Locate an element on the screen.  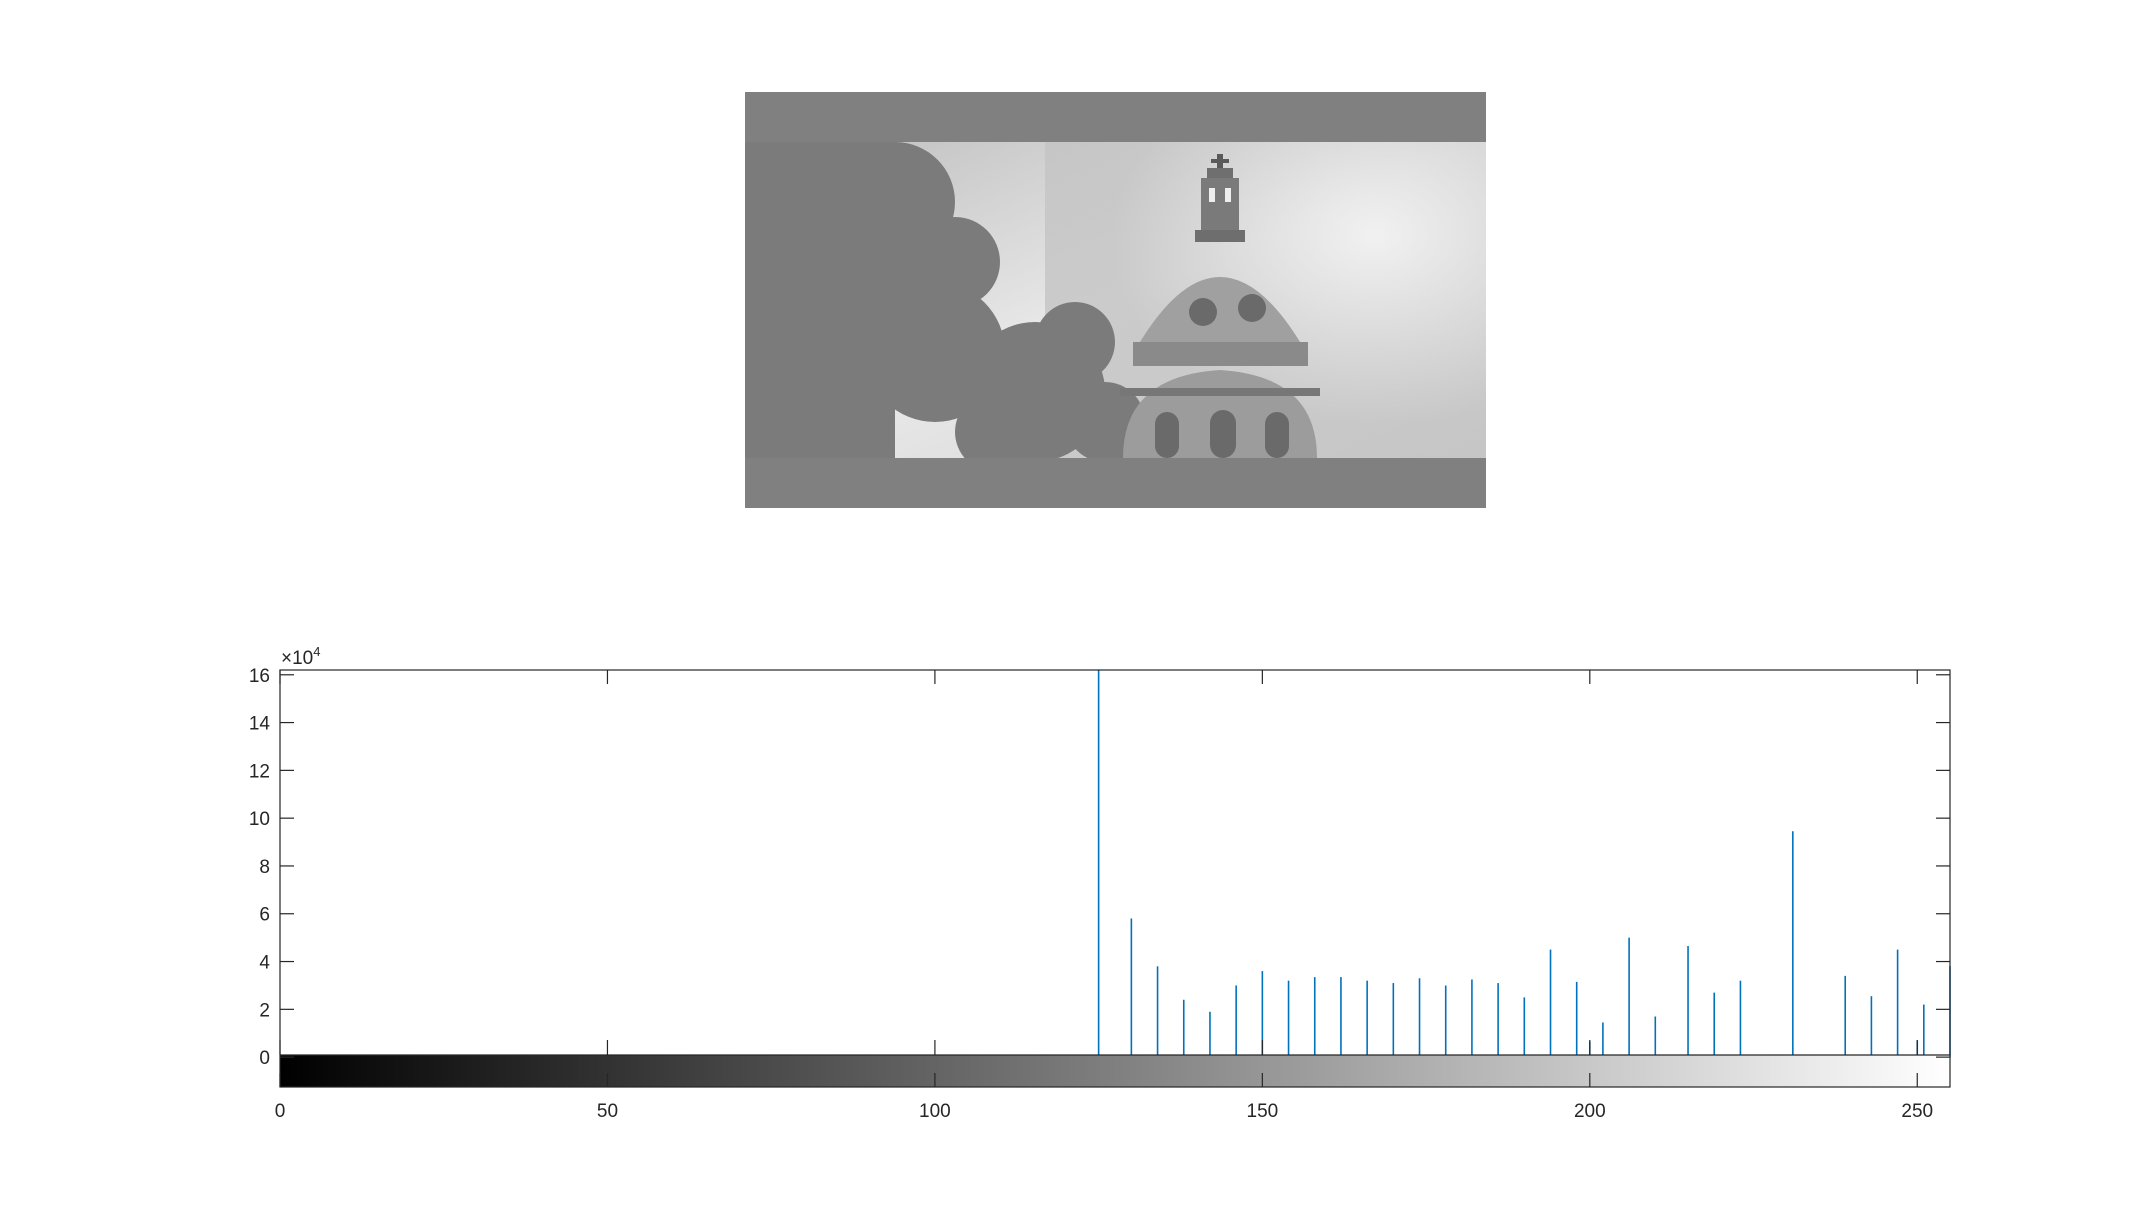
y-exponent-label: ×10⁴ is located at coordinates (300, 656).